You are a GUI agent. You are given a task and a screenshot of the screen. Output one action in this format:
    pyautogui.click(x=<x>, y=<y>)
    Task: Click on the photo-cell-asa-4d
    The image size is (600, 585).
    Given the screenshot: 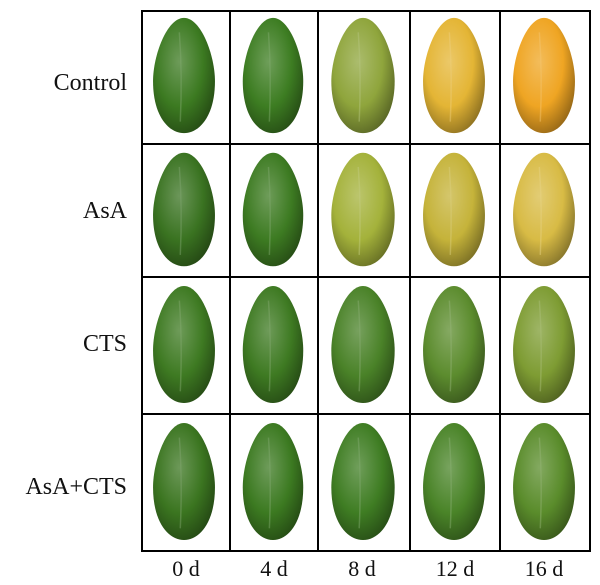 What is the action you would take?
    pyautogui.click(x=275, y=211)
    